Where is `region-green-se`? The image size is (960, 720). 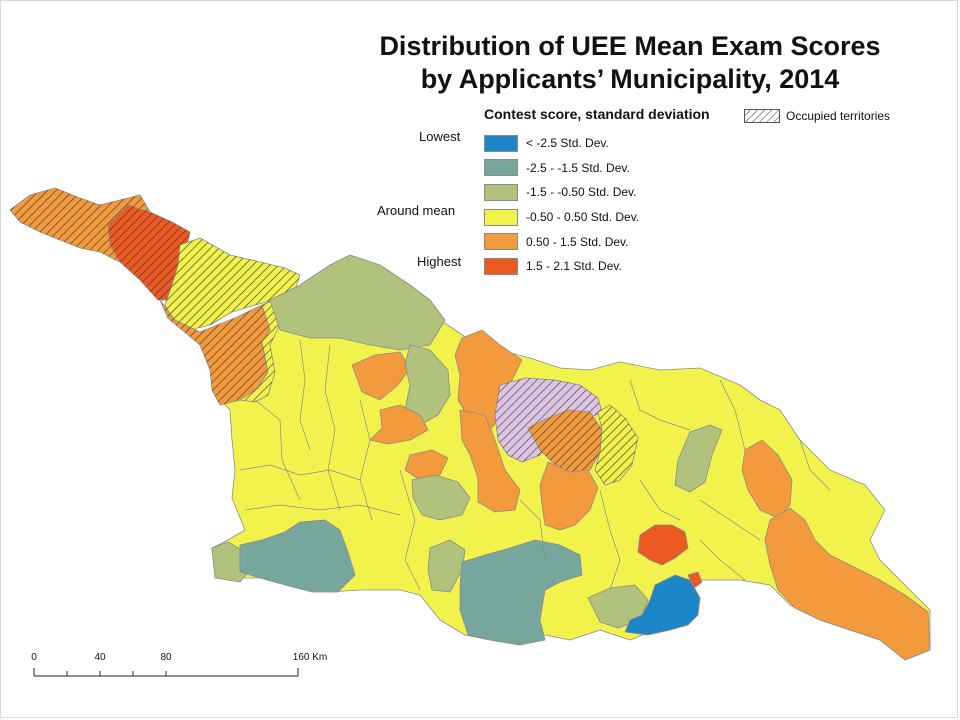
region-green-se is located at coordinates (618, 606).